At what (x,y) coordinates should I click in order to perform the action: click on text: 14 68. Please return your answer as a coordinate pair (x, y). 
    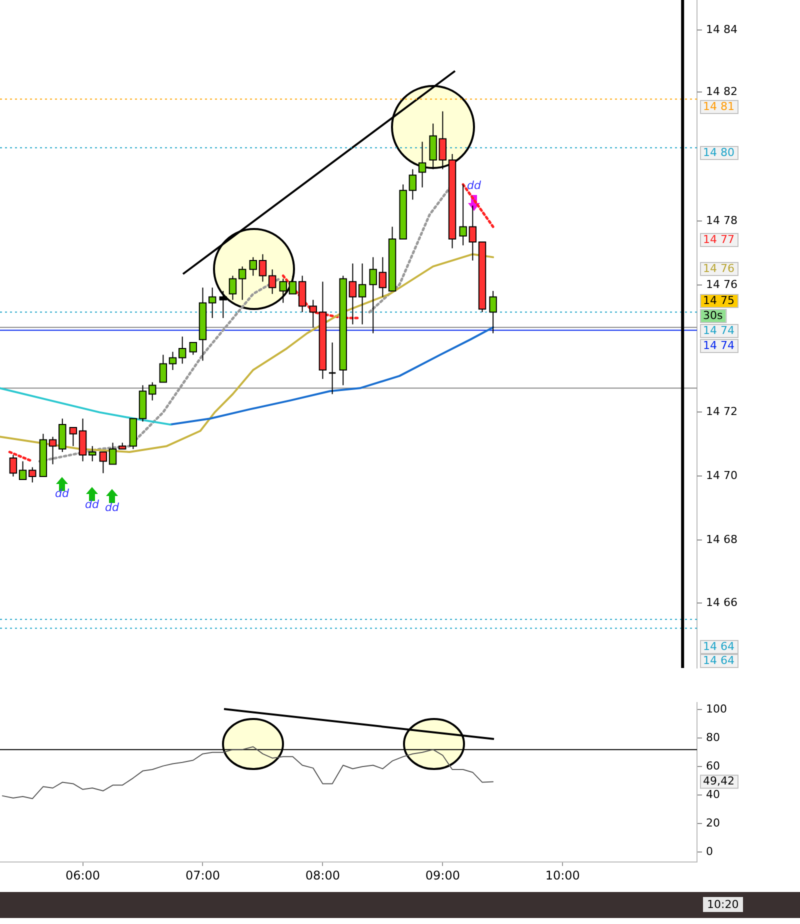
    Looking at the image, I should click on (722, 539).